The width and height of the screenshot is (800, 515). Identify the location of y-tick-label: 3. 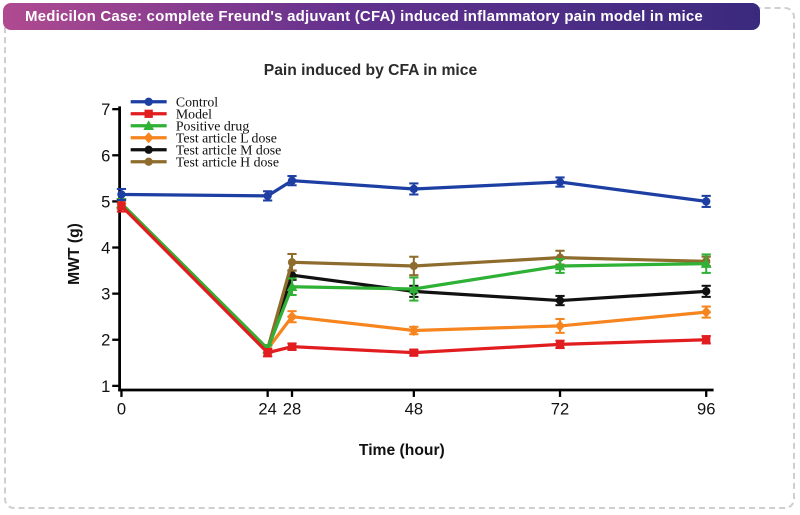
(105, 294).